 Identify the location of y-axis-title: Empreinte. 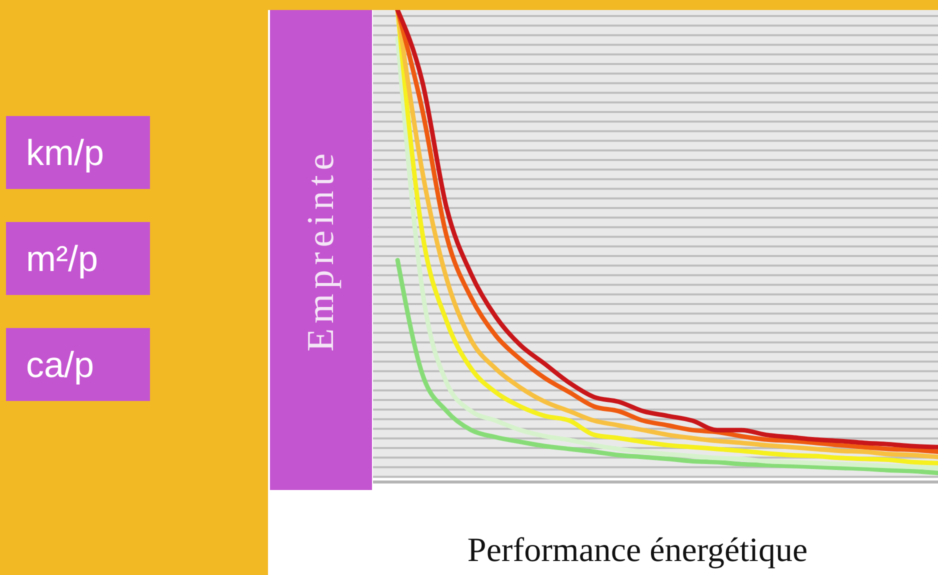
(321, 250).